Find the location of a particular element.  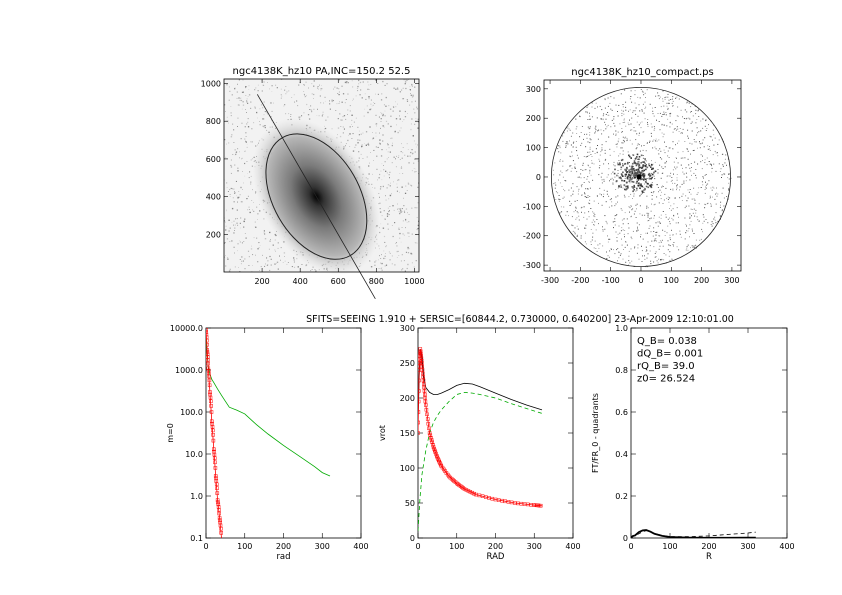

series-group is located at coordinates (480, 439).